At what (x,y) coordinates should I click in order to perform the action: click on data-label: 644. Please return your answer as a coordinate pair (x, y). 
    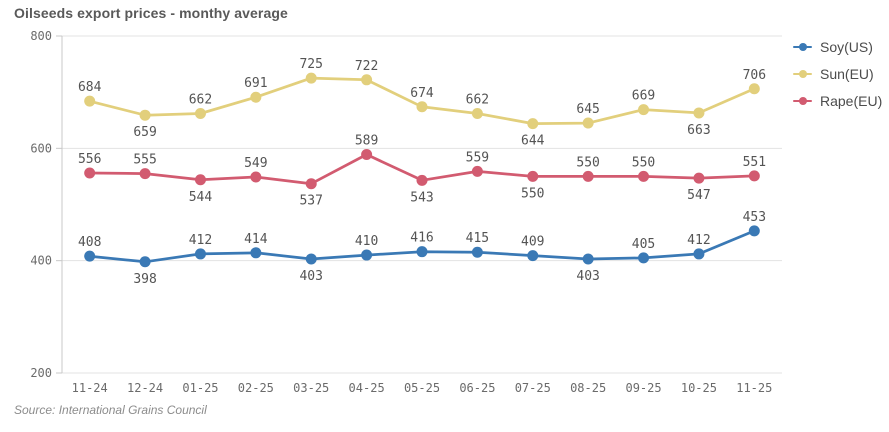
    Looking at the image, I should click on (533, 141).